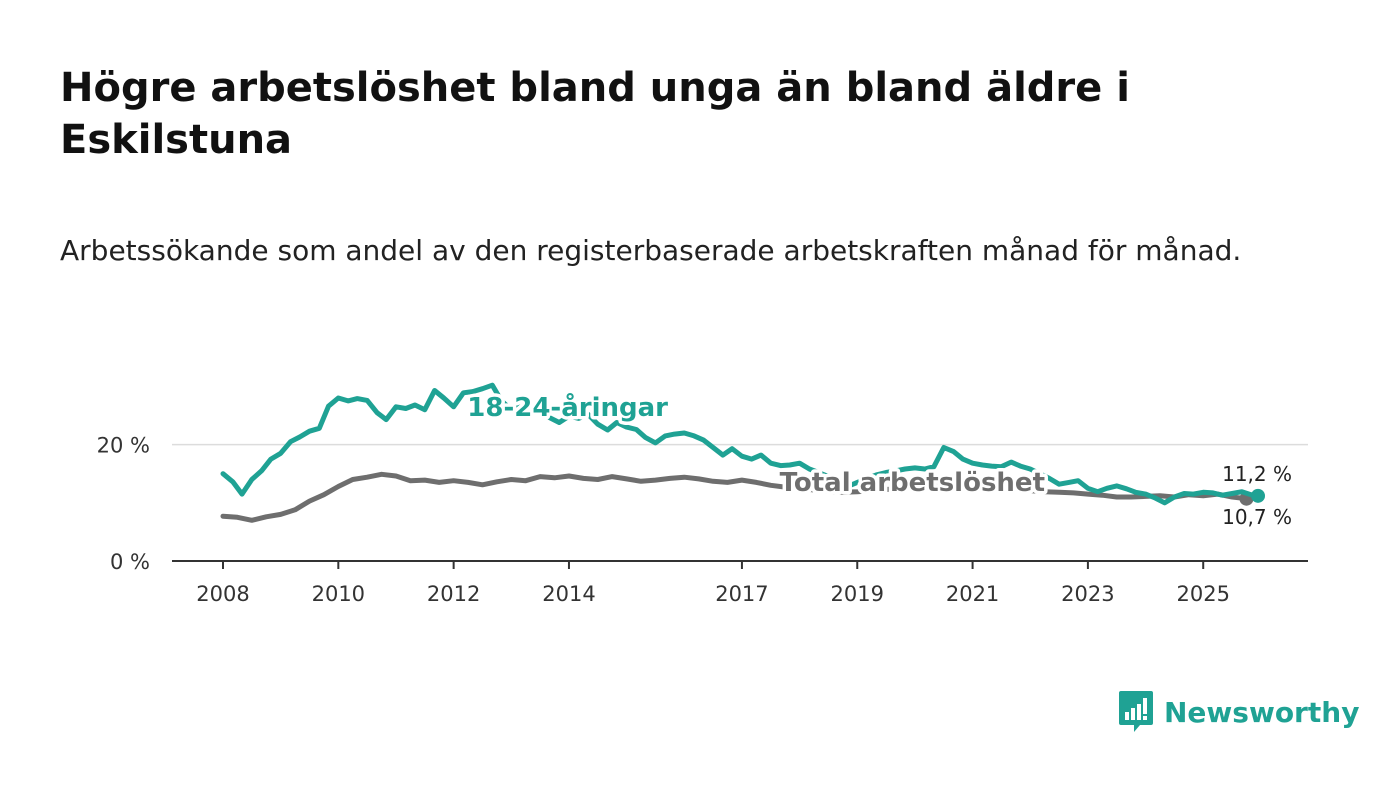  What do you see at coordinates (130, 562) in the screenshot?
I see `y-tick-label: 0 %` at bounding box center [130, 562].